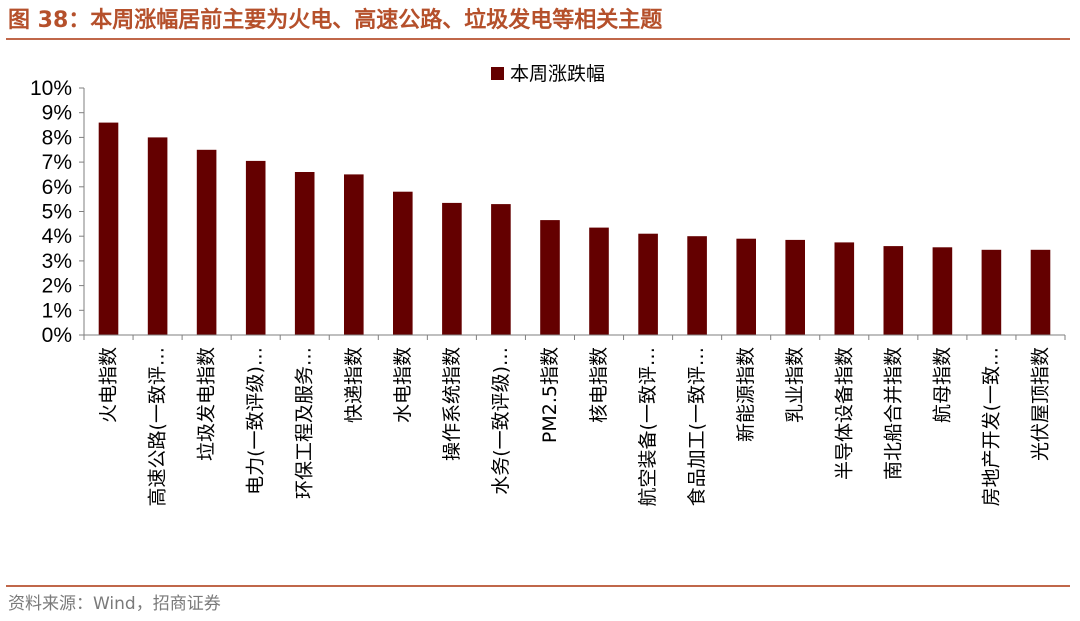 This screenshot has width=1080, height=621. Describe the element at coordinates (403, 385) in the screenshot. I see `x-tick-label: 水电指数` at that location.